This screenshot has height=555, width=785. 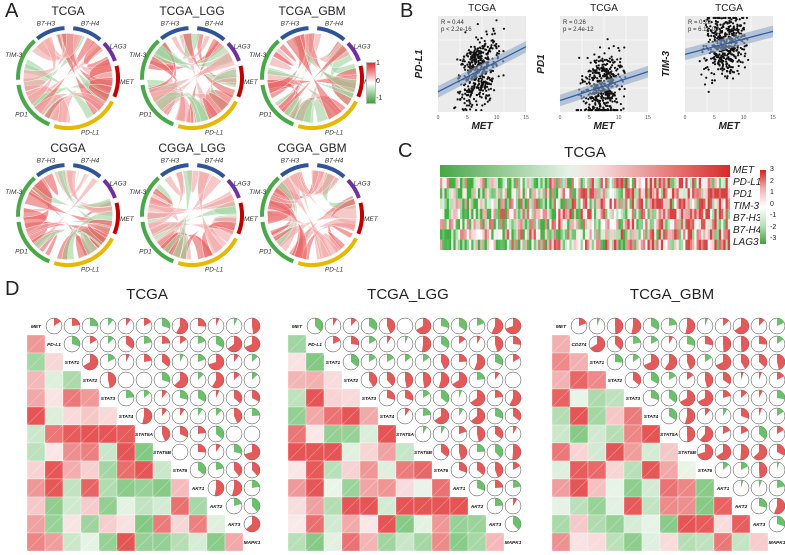 I want to click on panel-a-label: A, so click(x=12, y=11).